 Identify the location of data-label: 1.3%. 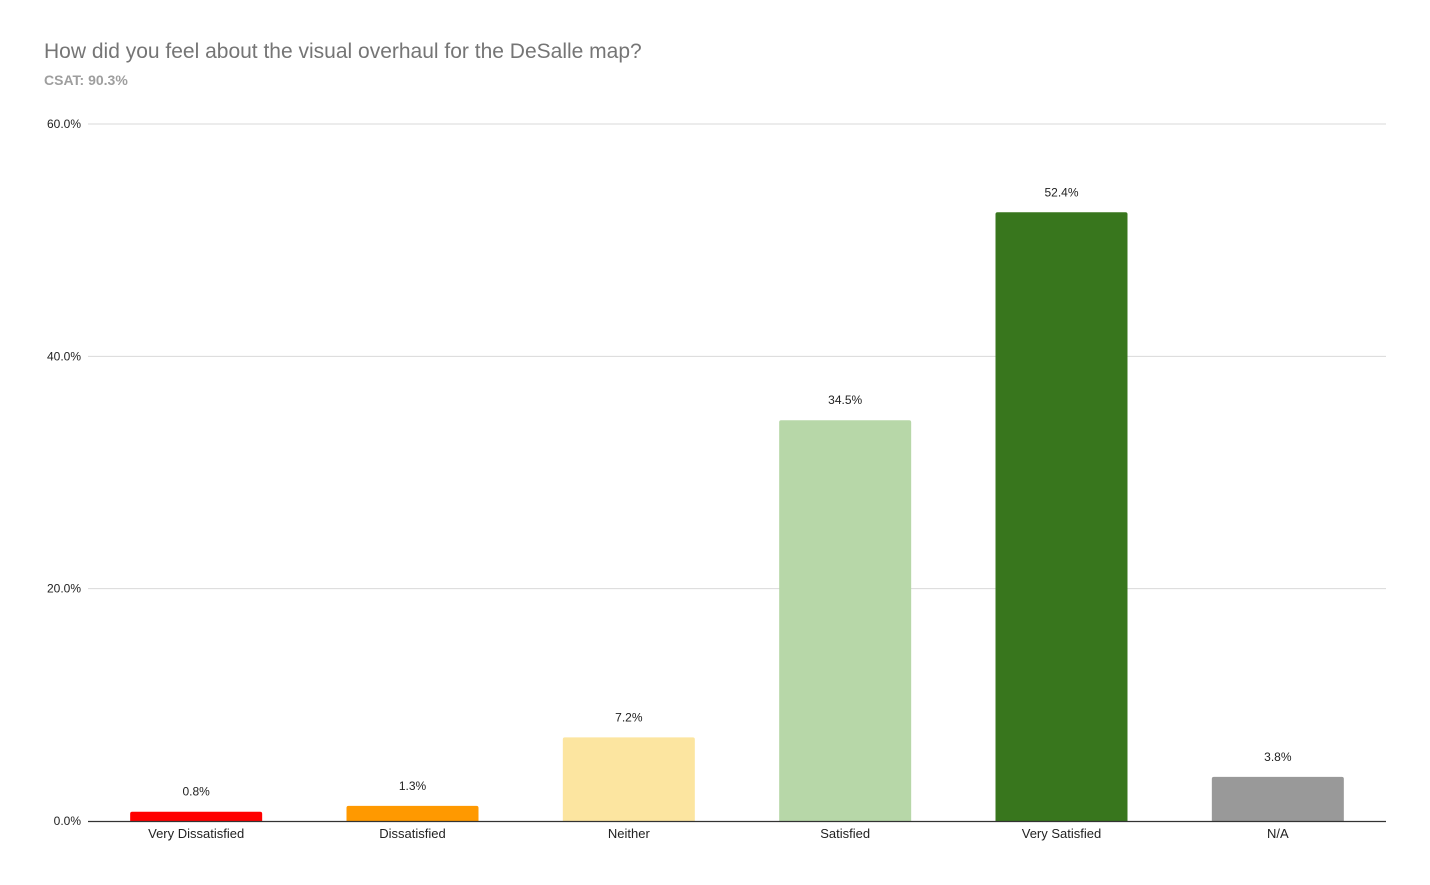
(413, 786).